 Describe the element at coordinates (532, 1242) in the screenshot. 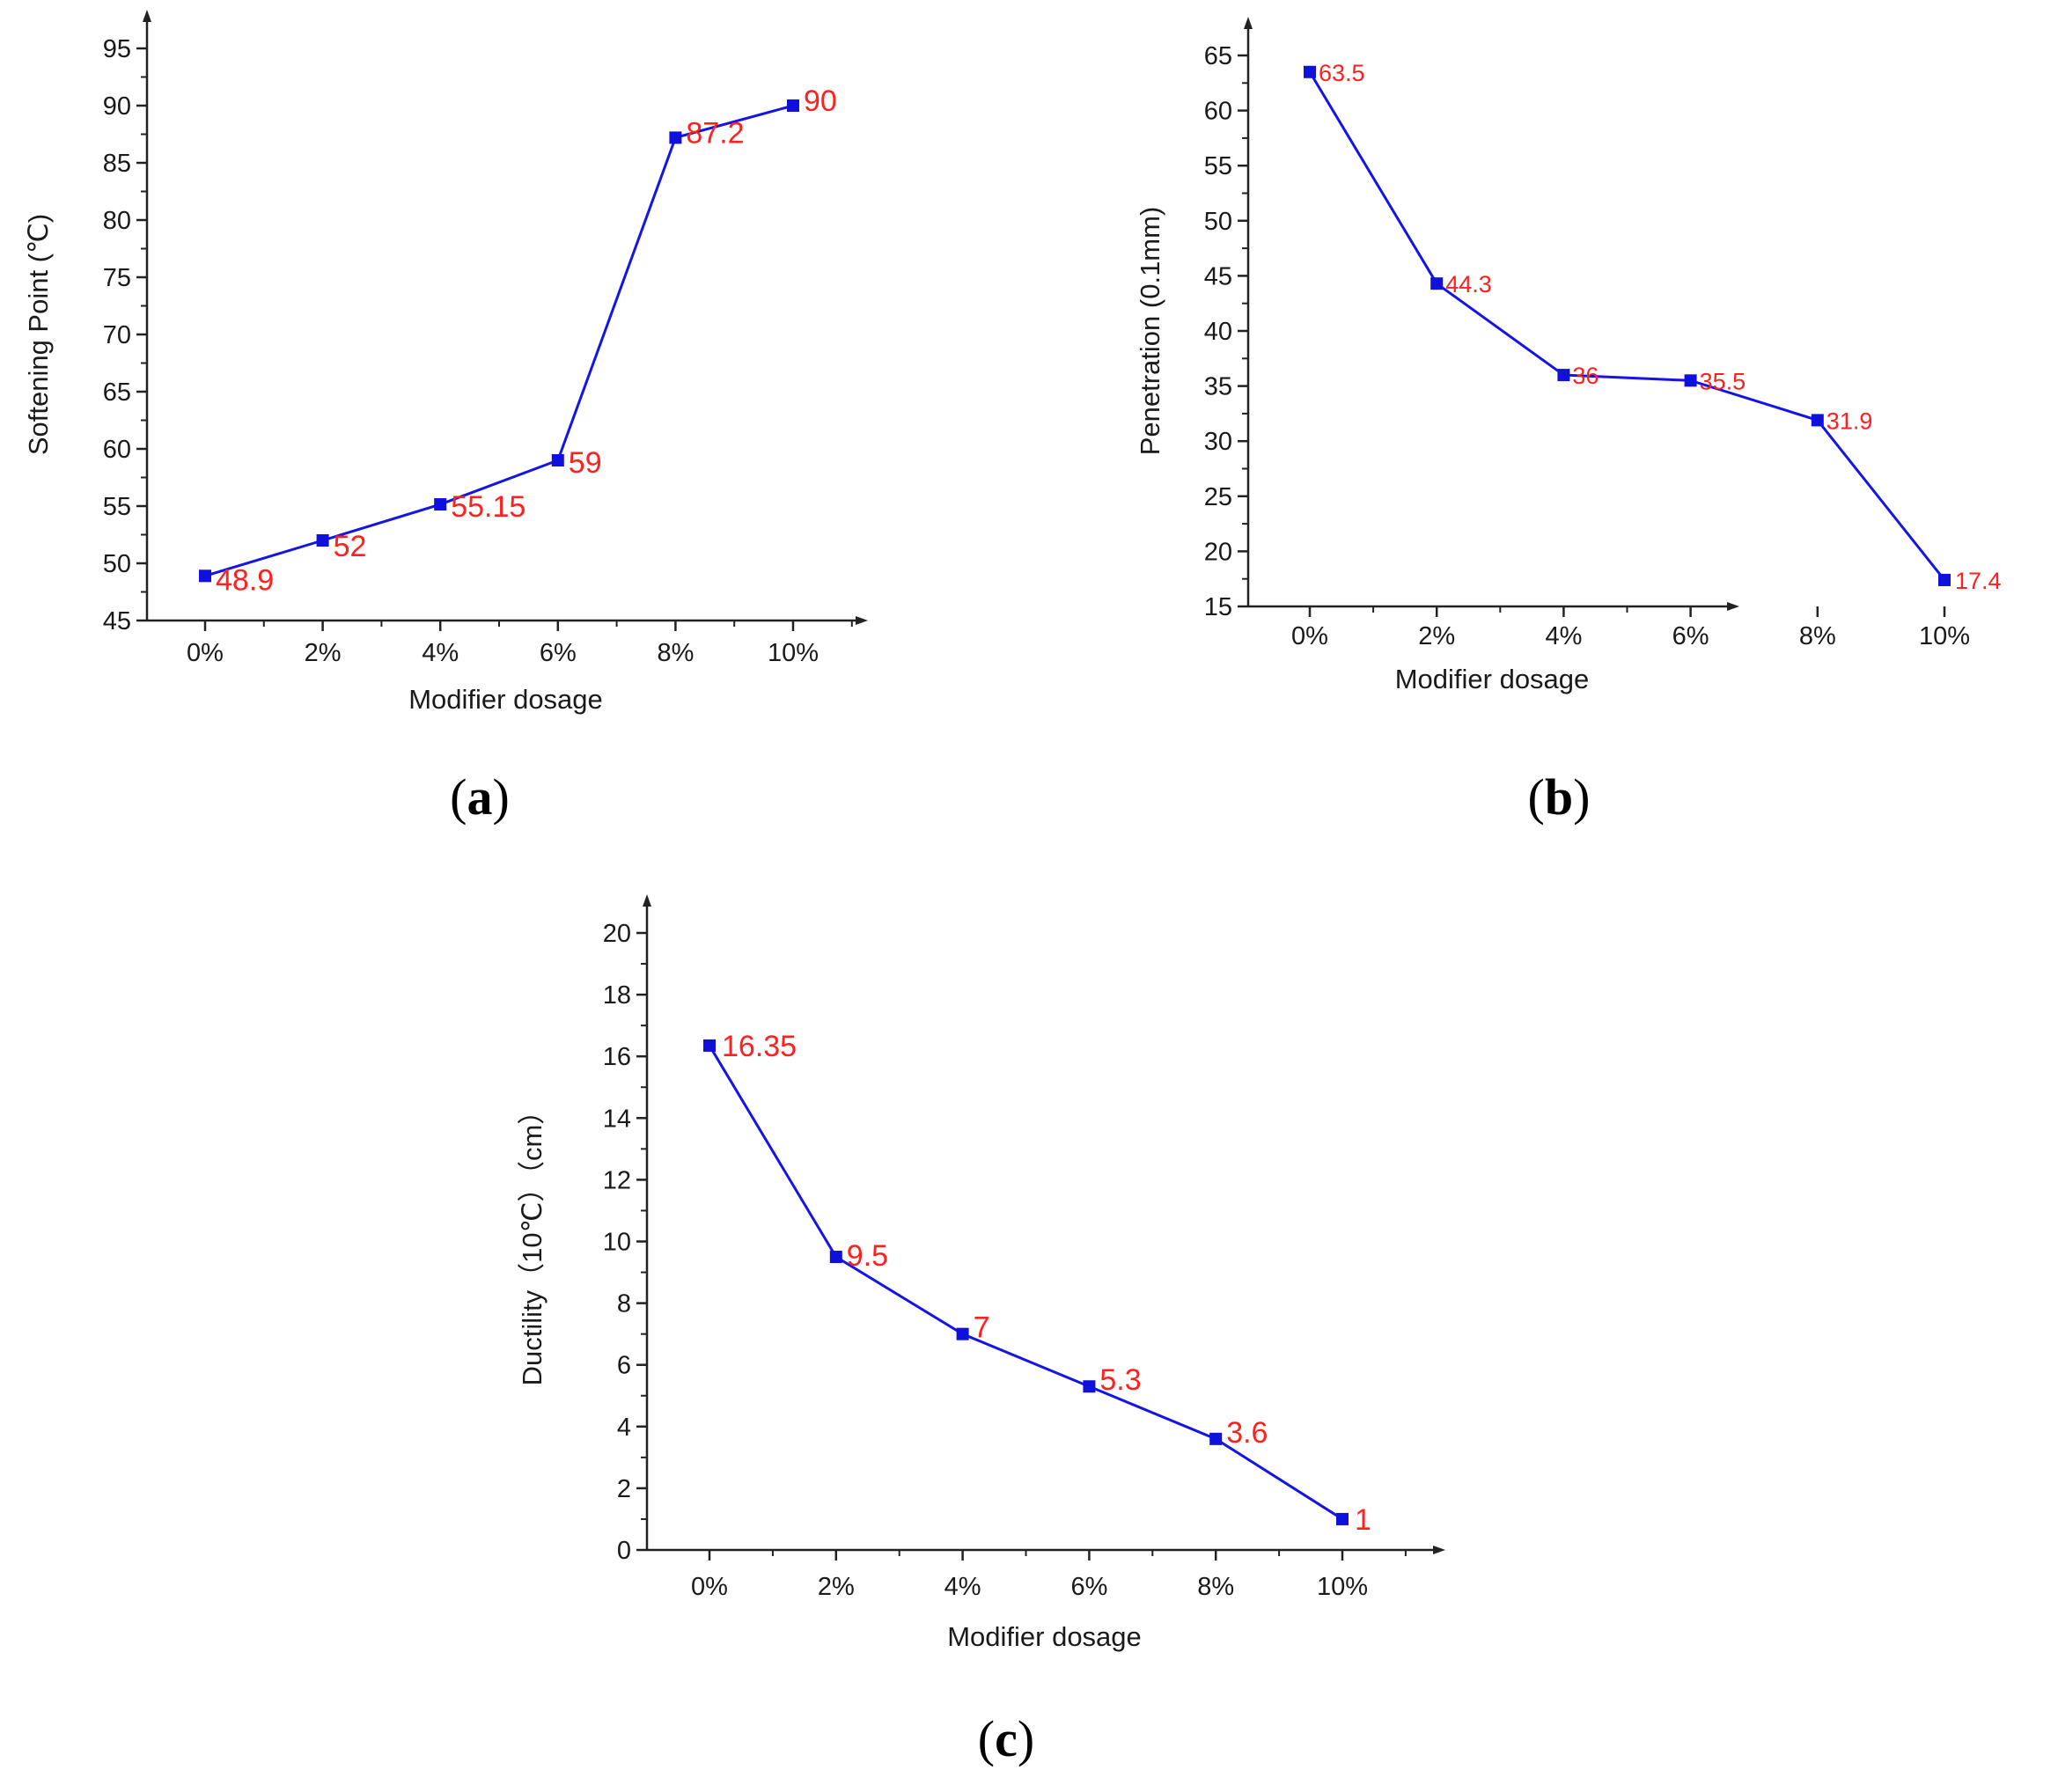

I see `y-axis-title: Ductility（10℃）（cm）` at that location.